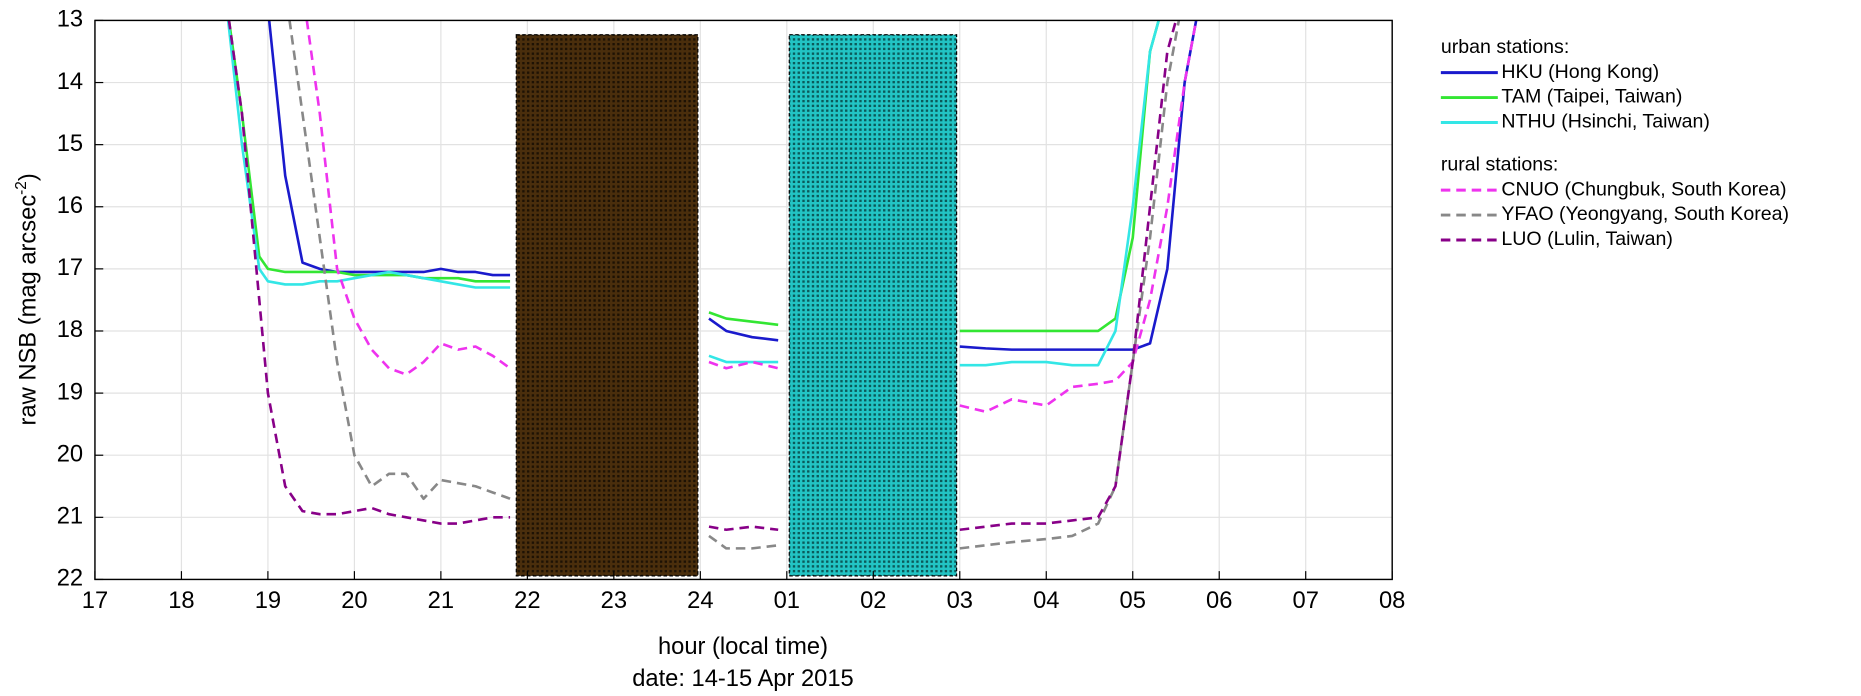 This screenshot has height=696, width=1861. What do you see at coordinates (1645, 214) in the screenshot?
I see `legend-label: YFAO (Yeongyang, South Korea)` at bounding box center [1645, 214].